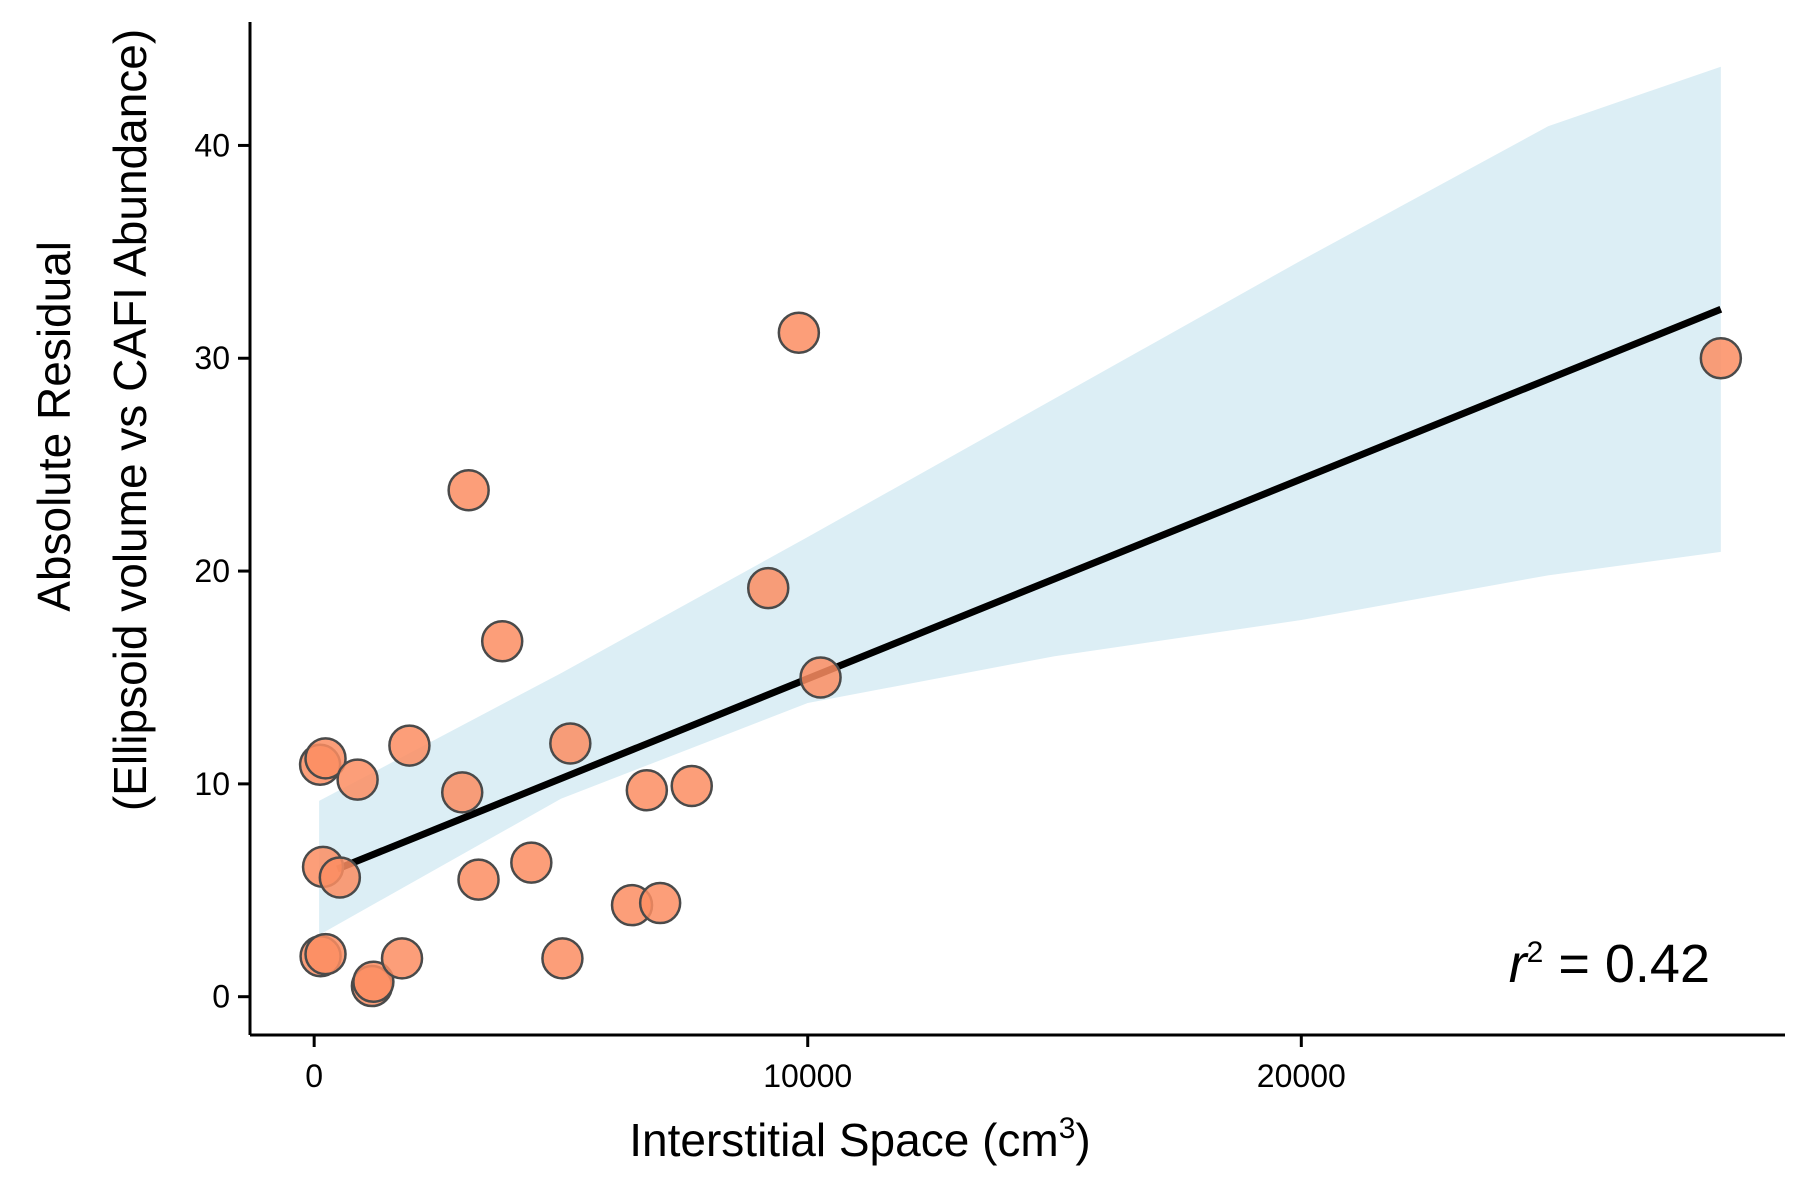 This screenshot has width=1800, height=1200. I want to click on y-tick-label: 0, so click(221, 997).